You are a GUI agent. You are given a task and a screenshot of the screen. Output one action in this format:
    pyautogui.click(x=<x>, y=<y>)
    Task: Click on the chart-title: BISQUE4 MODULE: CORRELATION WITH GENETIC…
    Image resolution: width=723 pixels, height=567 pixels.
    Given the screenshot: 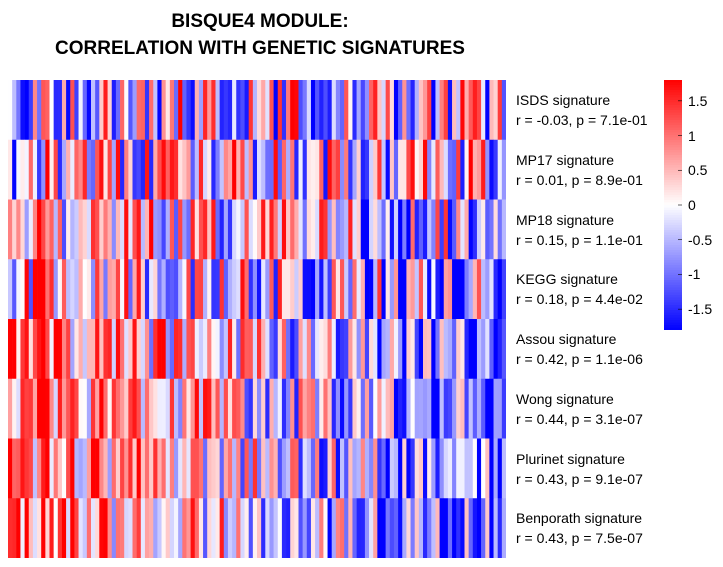 What is the action you would take?
    pyautogui.click(x=260, y=35)
    